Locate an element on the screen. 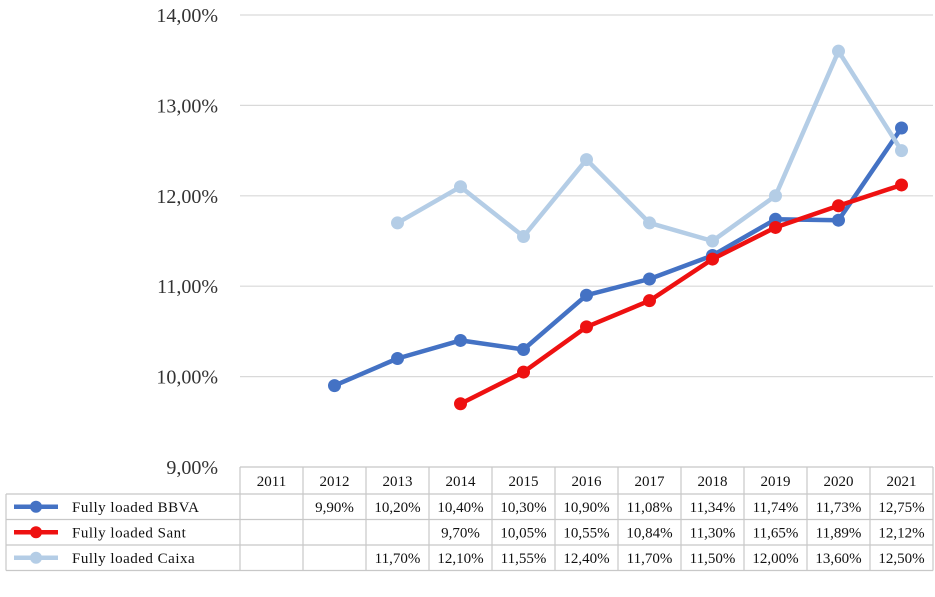 This screenshot has height=597, width=935. table-value-label: 12,10% is located at coordinates (460, 559).